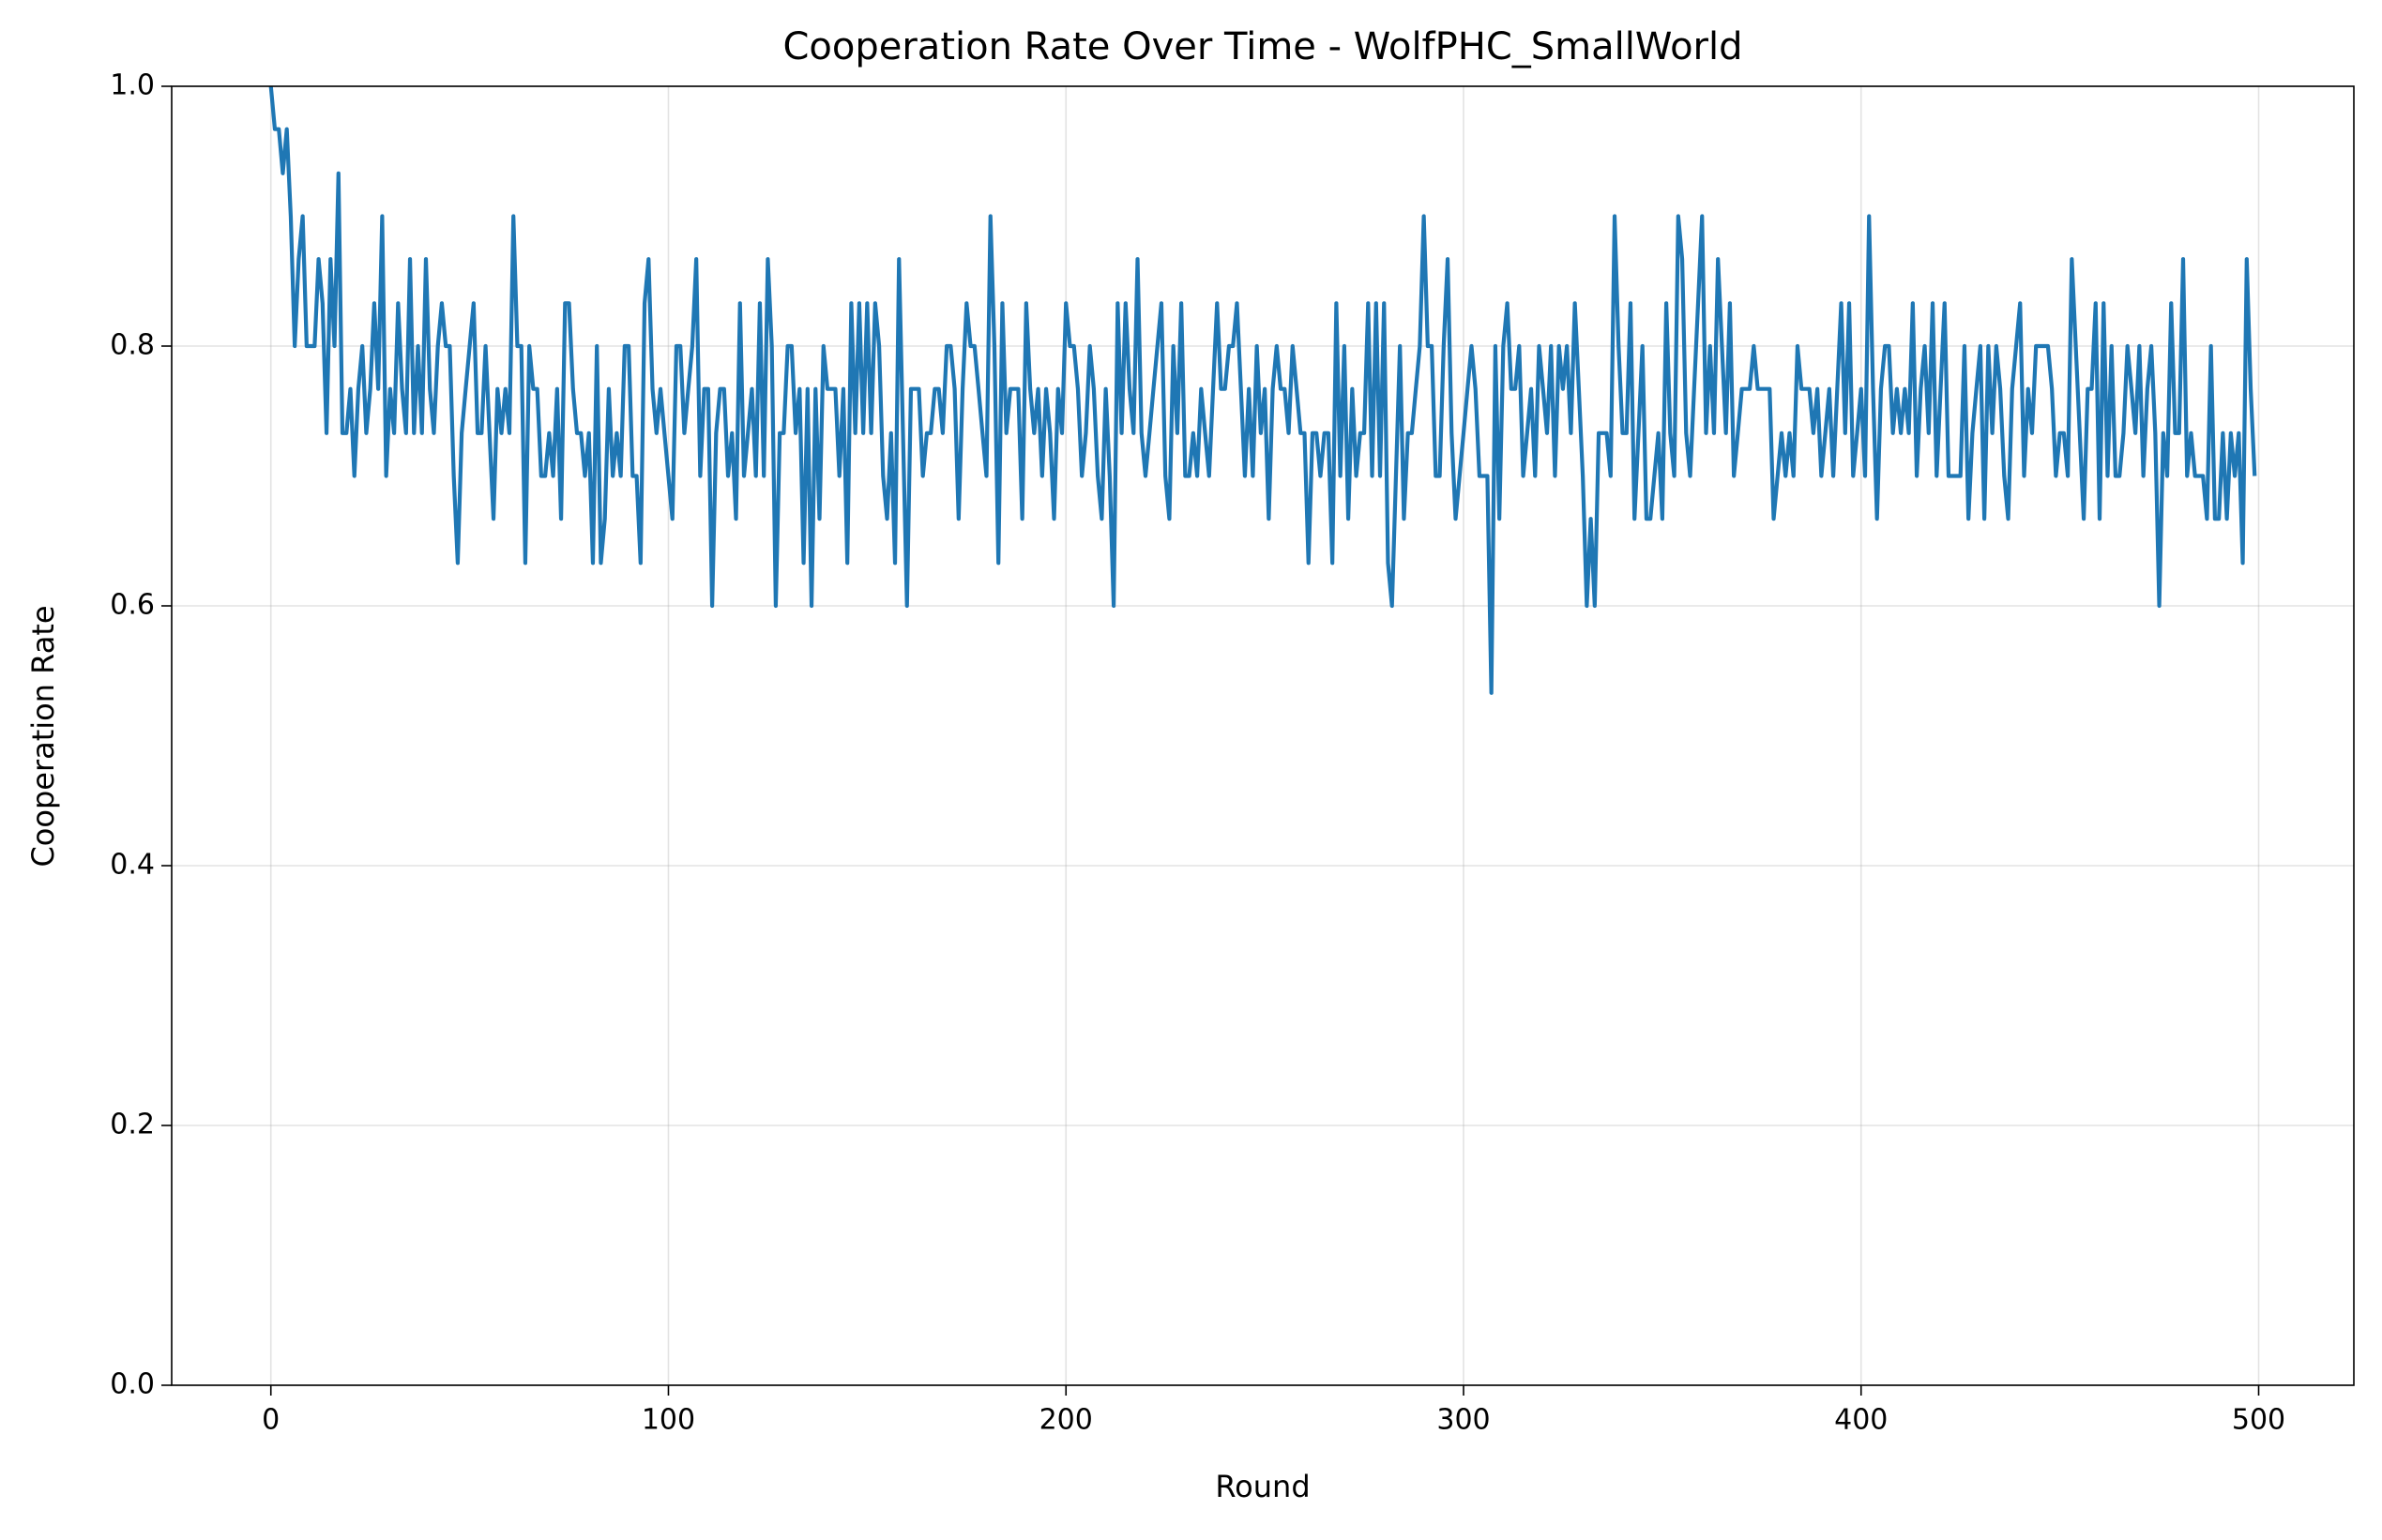 The image size is (2382, 1540). I want to click on y-tick-label: 0.8, so click(132, 345).